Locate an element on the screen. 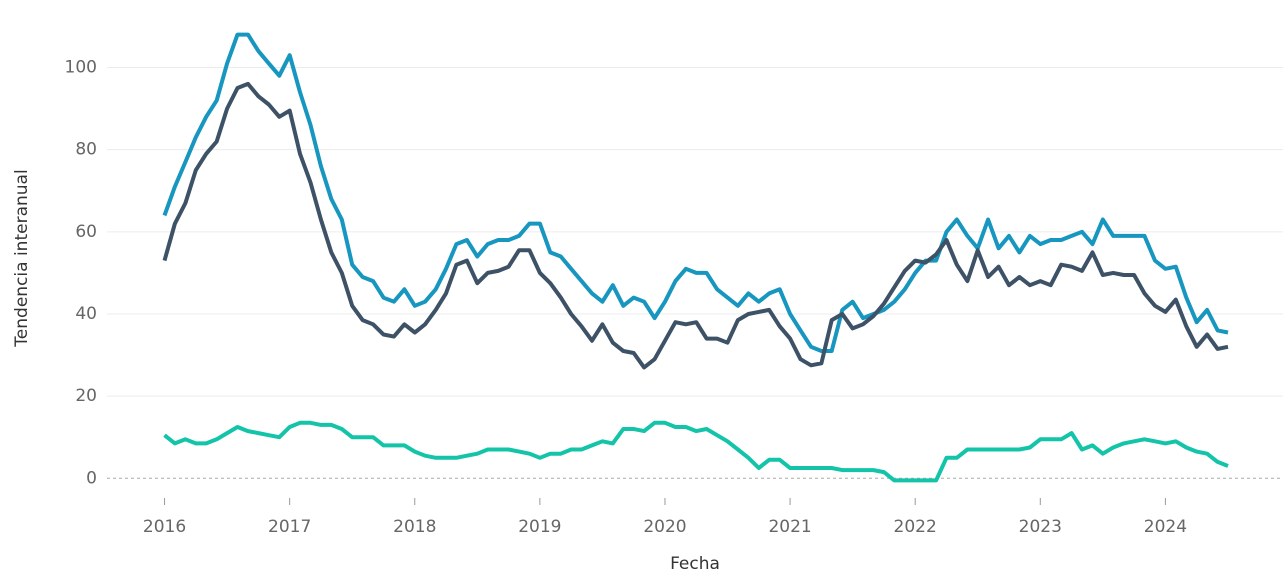 The width and height of the screenshot is (1283, 577). y-tick-label: 60 is located at coordinates (86, 232).